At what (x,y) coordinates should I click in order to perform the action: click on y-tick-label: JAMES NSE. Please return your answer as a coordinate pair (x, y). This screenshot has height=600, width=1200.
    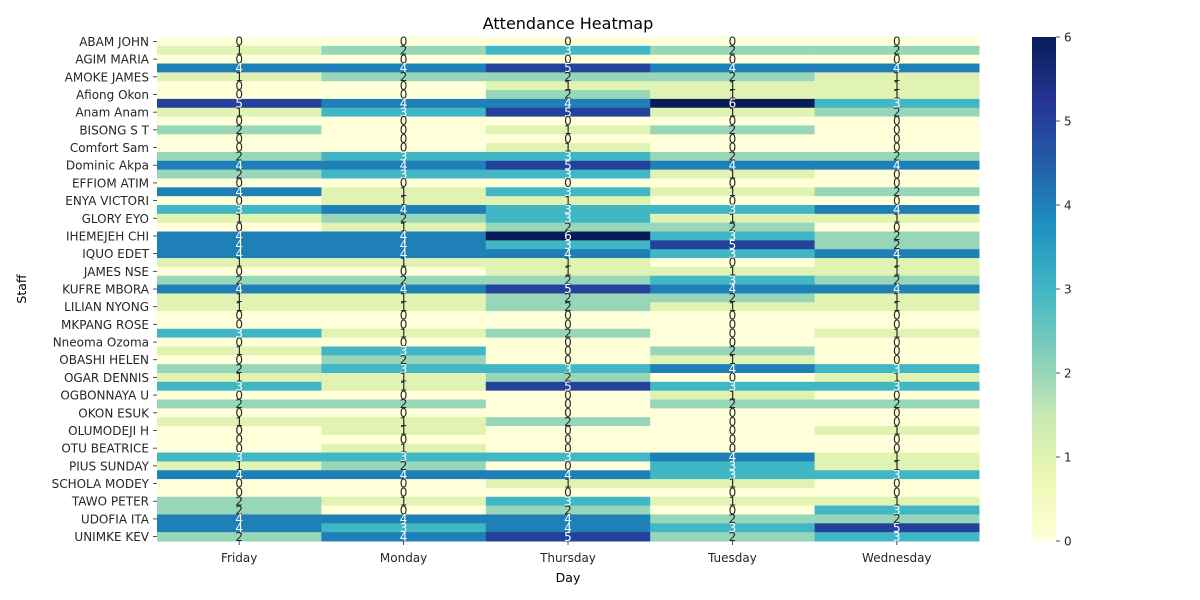
    Looking at the image, I should click on (116, 272).